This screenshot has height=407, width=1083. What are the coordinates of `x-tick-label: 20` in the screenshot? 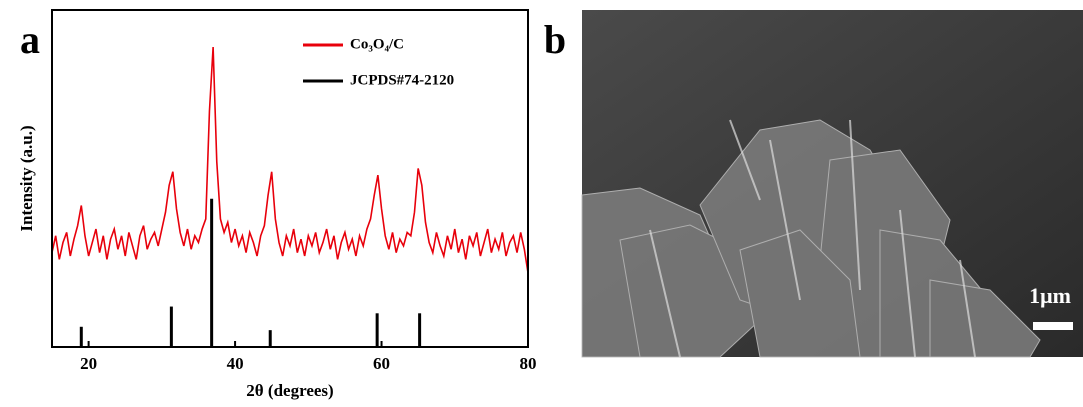 It's located at (88, 363).